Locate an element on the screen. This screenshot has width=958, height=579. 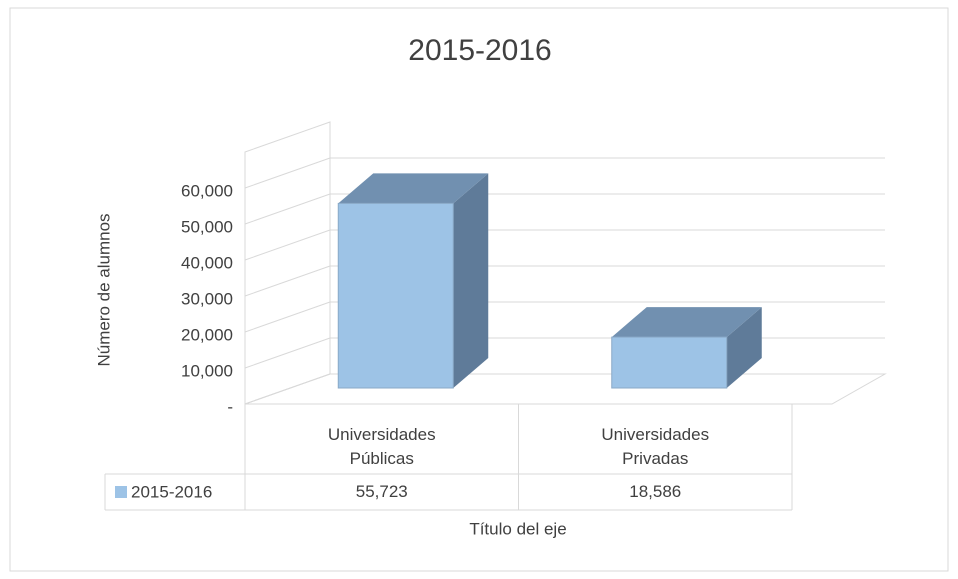
y-tick-label: 50,000 is located at coordinates (207, 226).